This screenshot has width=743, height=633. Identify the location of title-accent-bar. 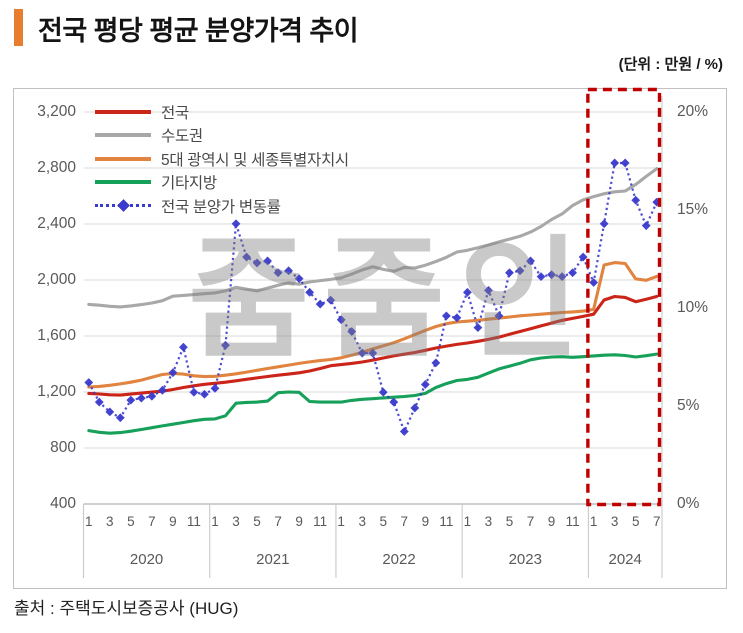
(18, 27).